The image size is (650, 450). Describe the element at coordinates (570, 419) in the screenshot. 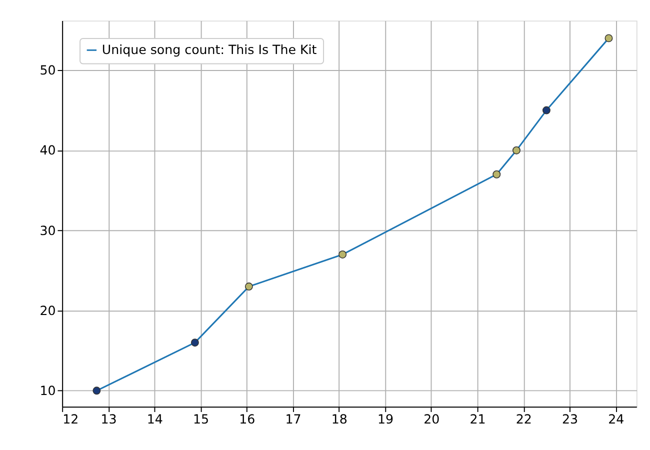

I see `x-tick-label: 23` at that location.